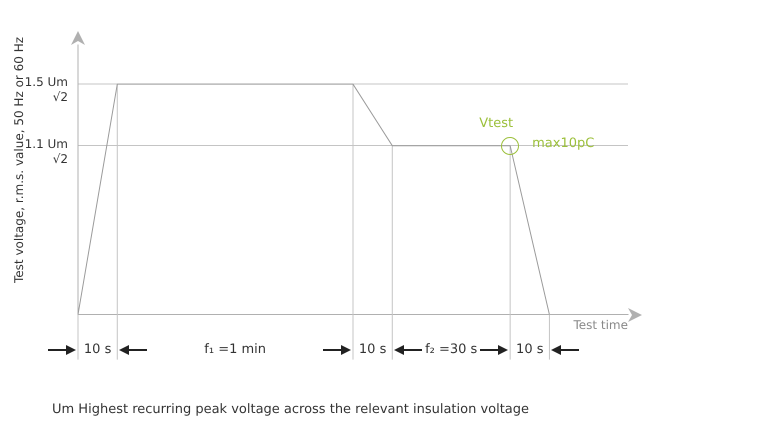 This screenshot has width=768, height=432. Describe the element at coordinates (291, 409) in the screenshot. I see `text: Um Highest recurring peak voltage across the relevant insulation voltage` at that location.